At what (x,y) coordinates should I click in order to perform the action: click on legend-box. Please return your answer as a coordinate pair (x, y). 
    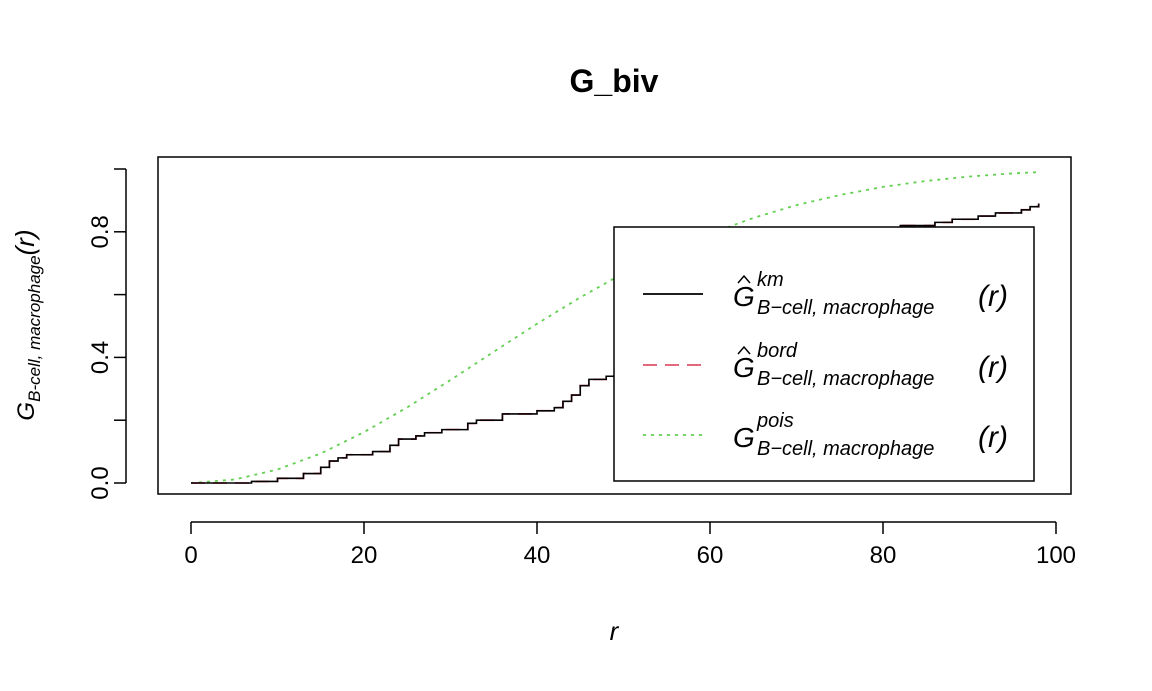
    Looking at the image, I should click on (824, 354).